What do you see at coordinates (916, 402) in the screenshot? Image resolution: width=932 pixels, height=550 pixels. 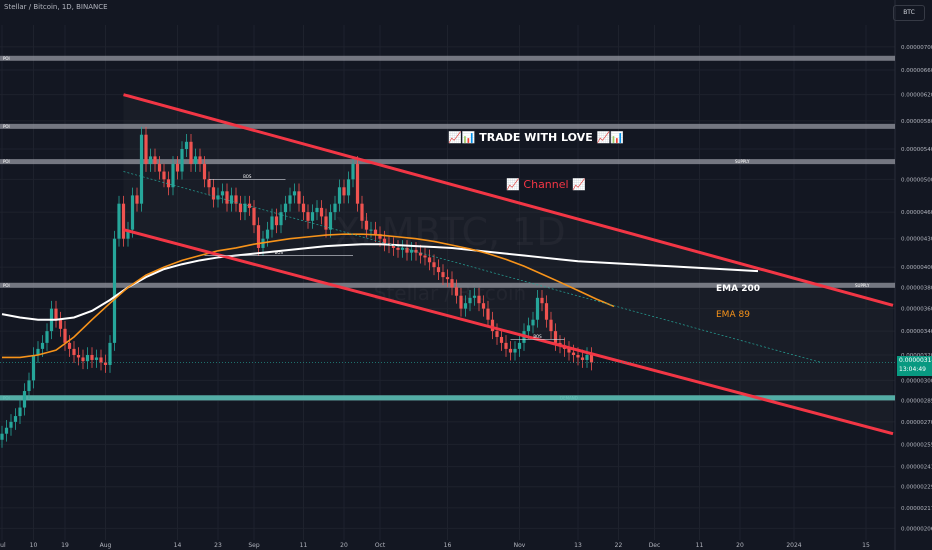 I see `y-tick-label: 0.00000285` at bounding box center [916, 402].